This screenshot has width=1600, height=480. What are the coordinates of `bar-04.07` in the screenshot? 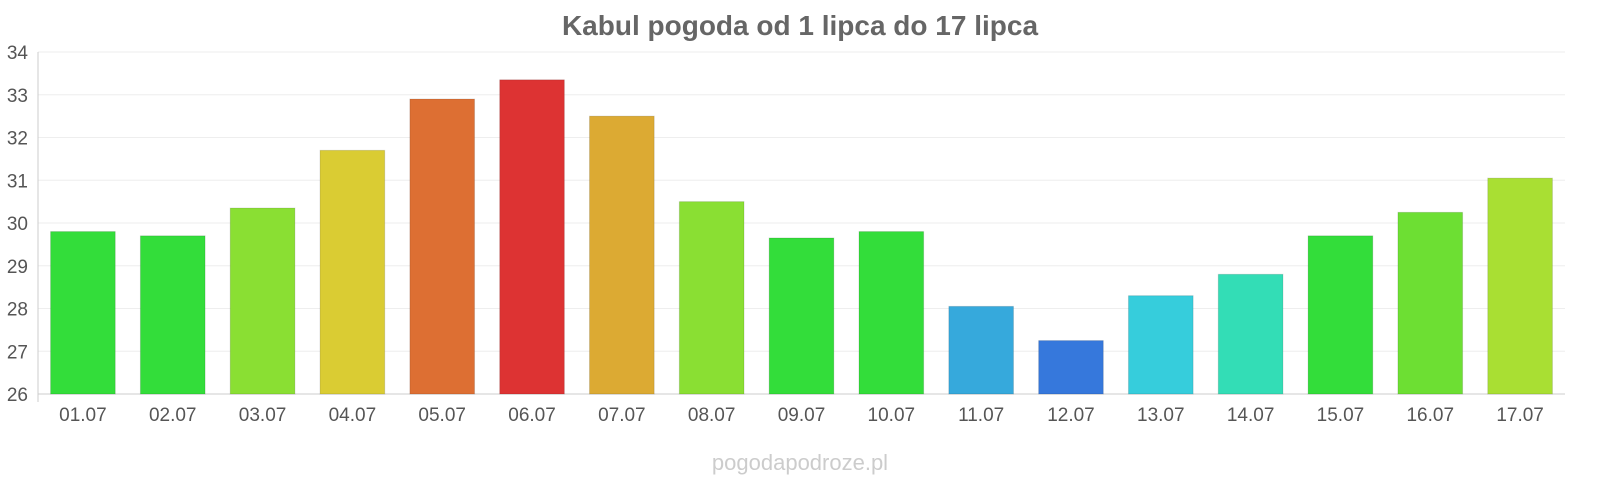 It's located at (352, 272).